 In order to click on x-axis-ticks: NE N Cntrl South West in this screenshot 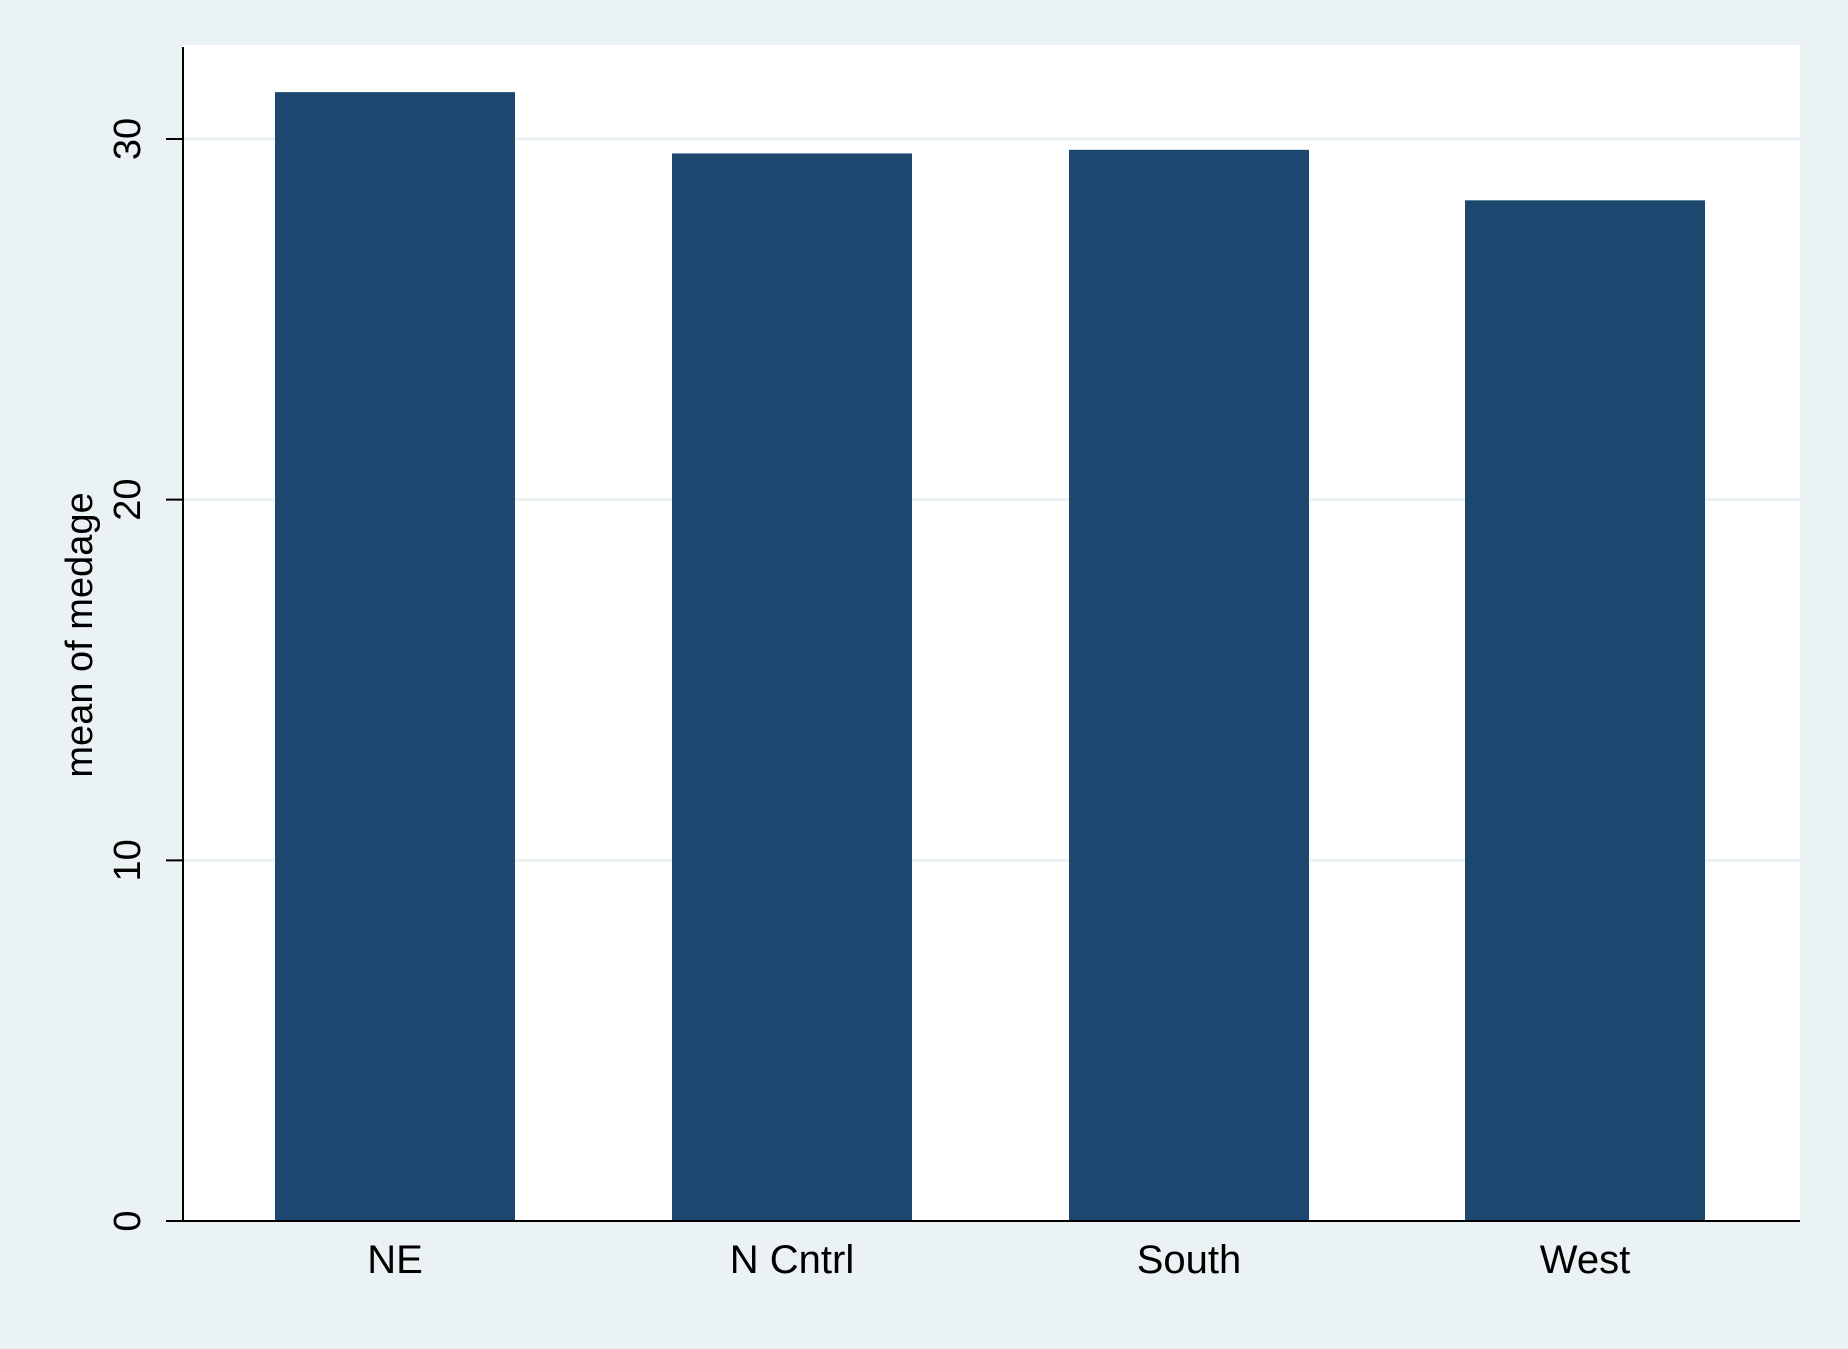, I will do `click(998, 1260)`.